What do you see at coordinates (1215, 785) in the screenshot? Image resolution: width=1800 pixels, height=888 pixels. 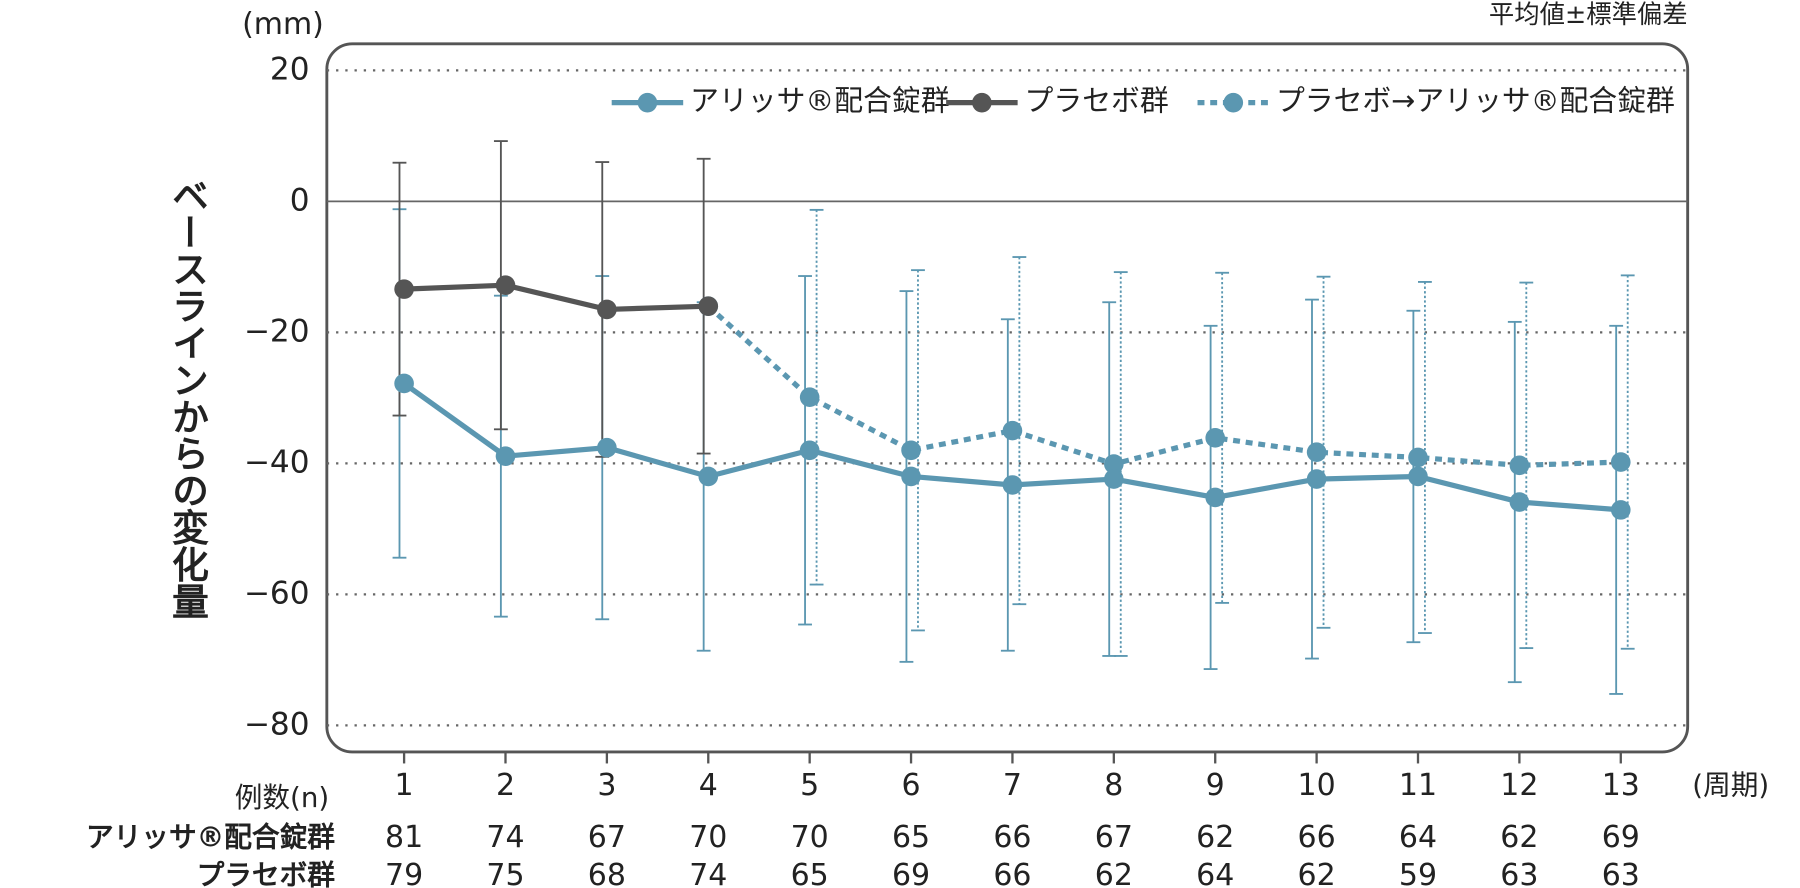 I see `x-tick-label: 9` at bounding box center [1215, 785].